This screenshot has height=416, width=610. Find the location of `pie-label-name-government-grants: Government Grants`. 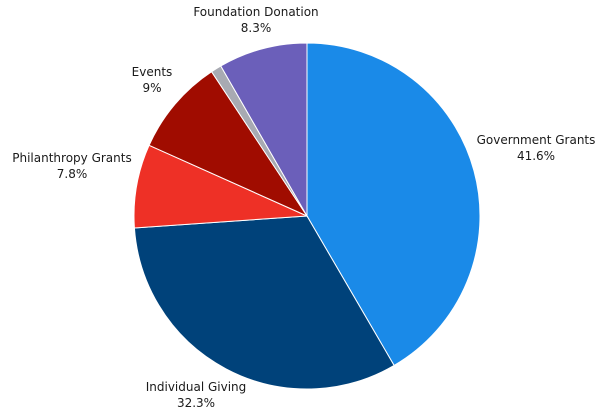

pie-label-name-government-grants: Government Grants is located at coordinates (536, 140).